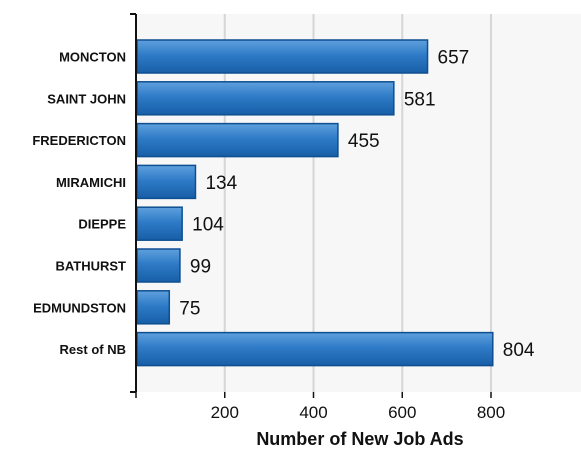 The image size is (581, 452). I want to click on value-label-bathurst: 99, so click(200, 267).